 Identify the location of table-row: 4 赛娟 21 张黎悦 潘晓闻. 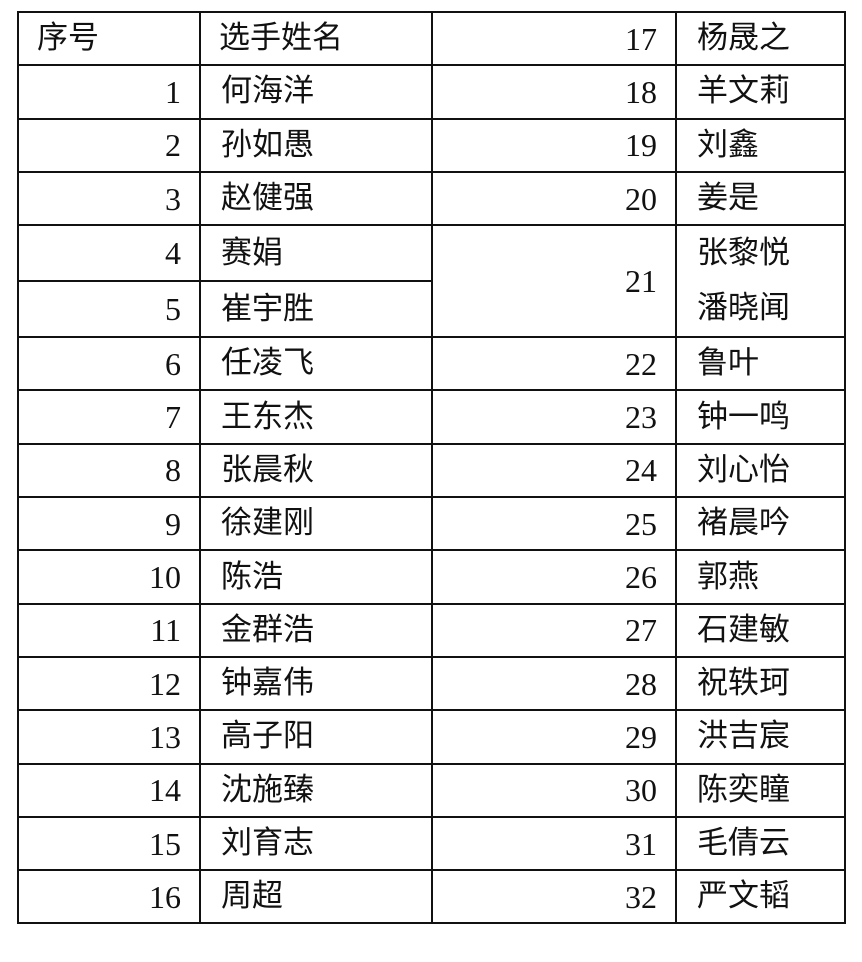
(431, 281).